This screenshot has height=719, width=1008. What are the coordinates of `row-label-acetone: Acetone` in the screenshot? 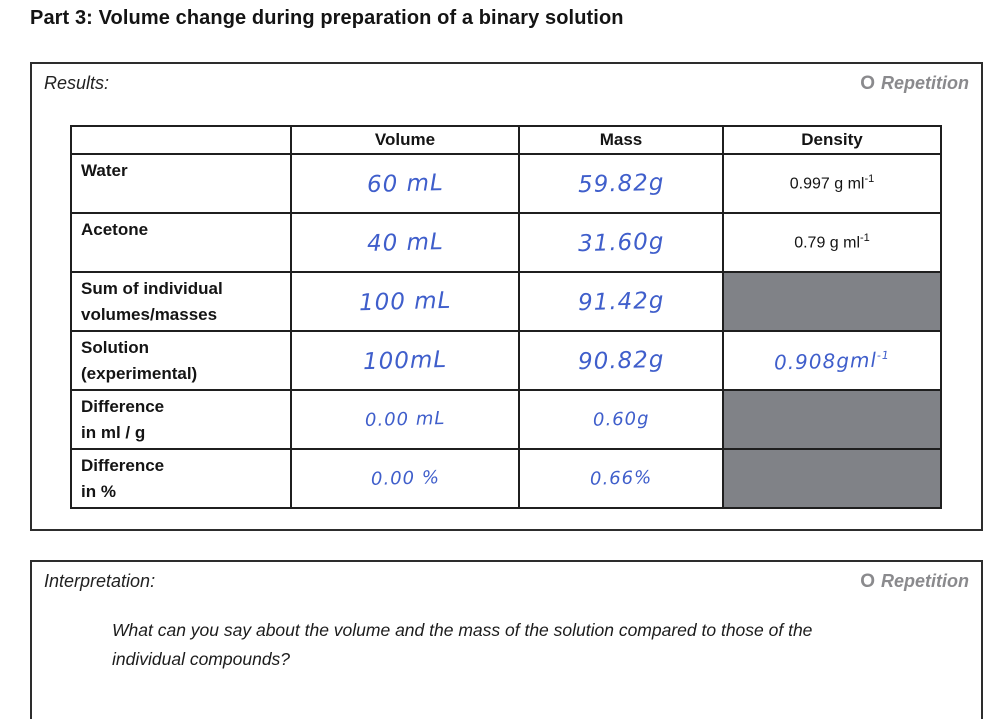 It's located at (181, 242).